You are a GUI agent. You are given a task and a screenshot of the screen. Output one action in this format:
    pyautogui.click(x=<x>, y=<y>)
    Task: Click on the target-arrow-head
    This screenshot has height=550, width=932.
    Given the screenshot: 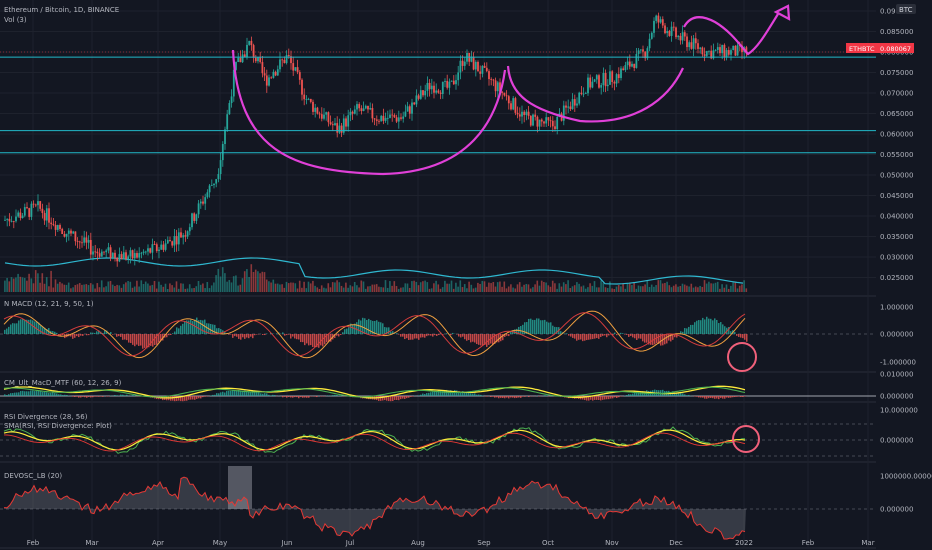 What is the action you would take?
    pyautogui.click(x=782, y=12)
    